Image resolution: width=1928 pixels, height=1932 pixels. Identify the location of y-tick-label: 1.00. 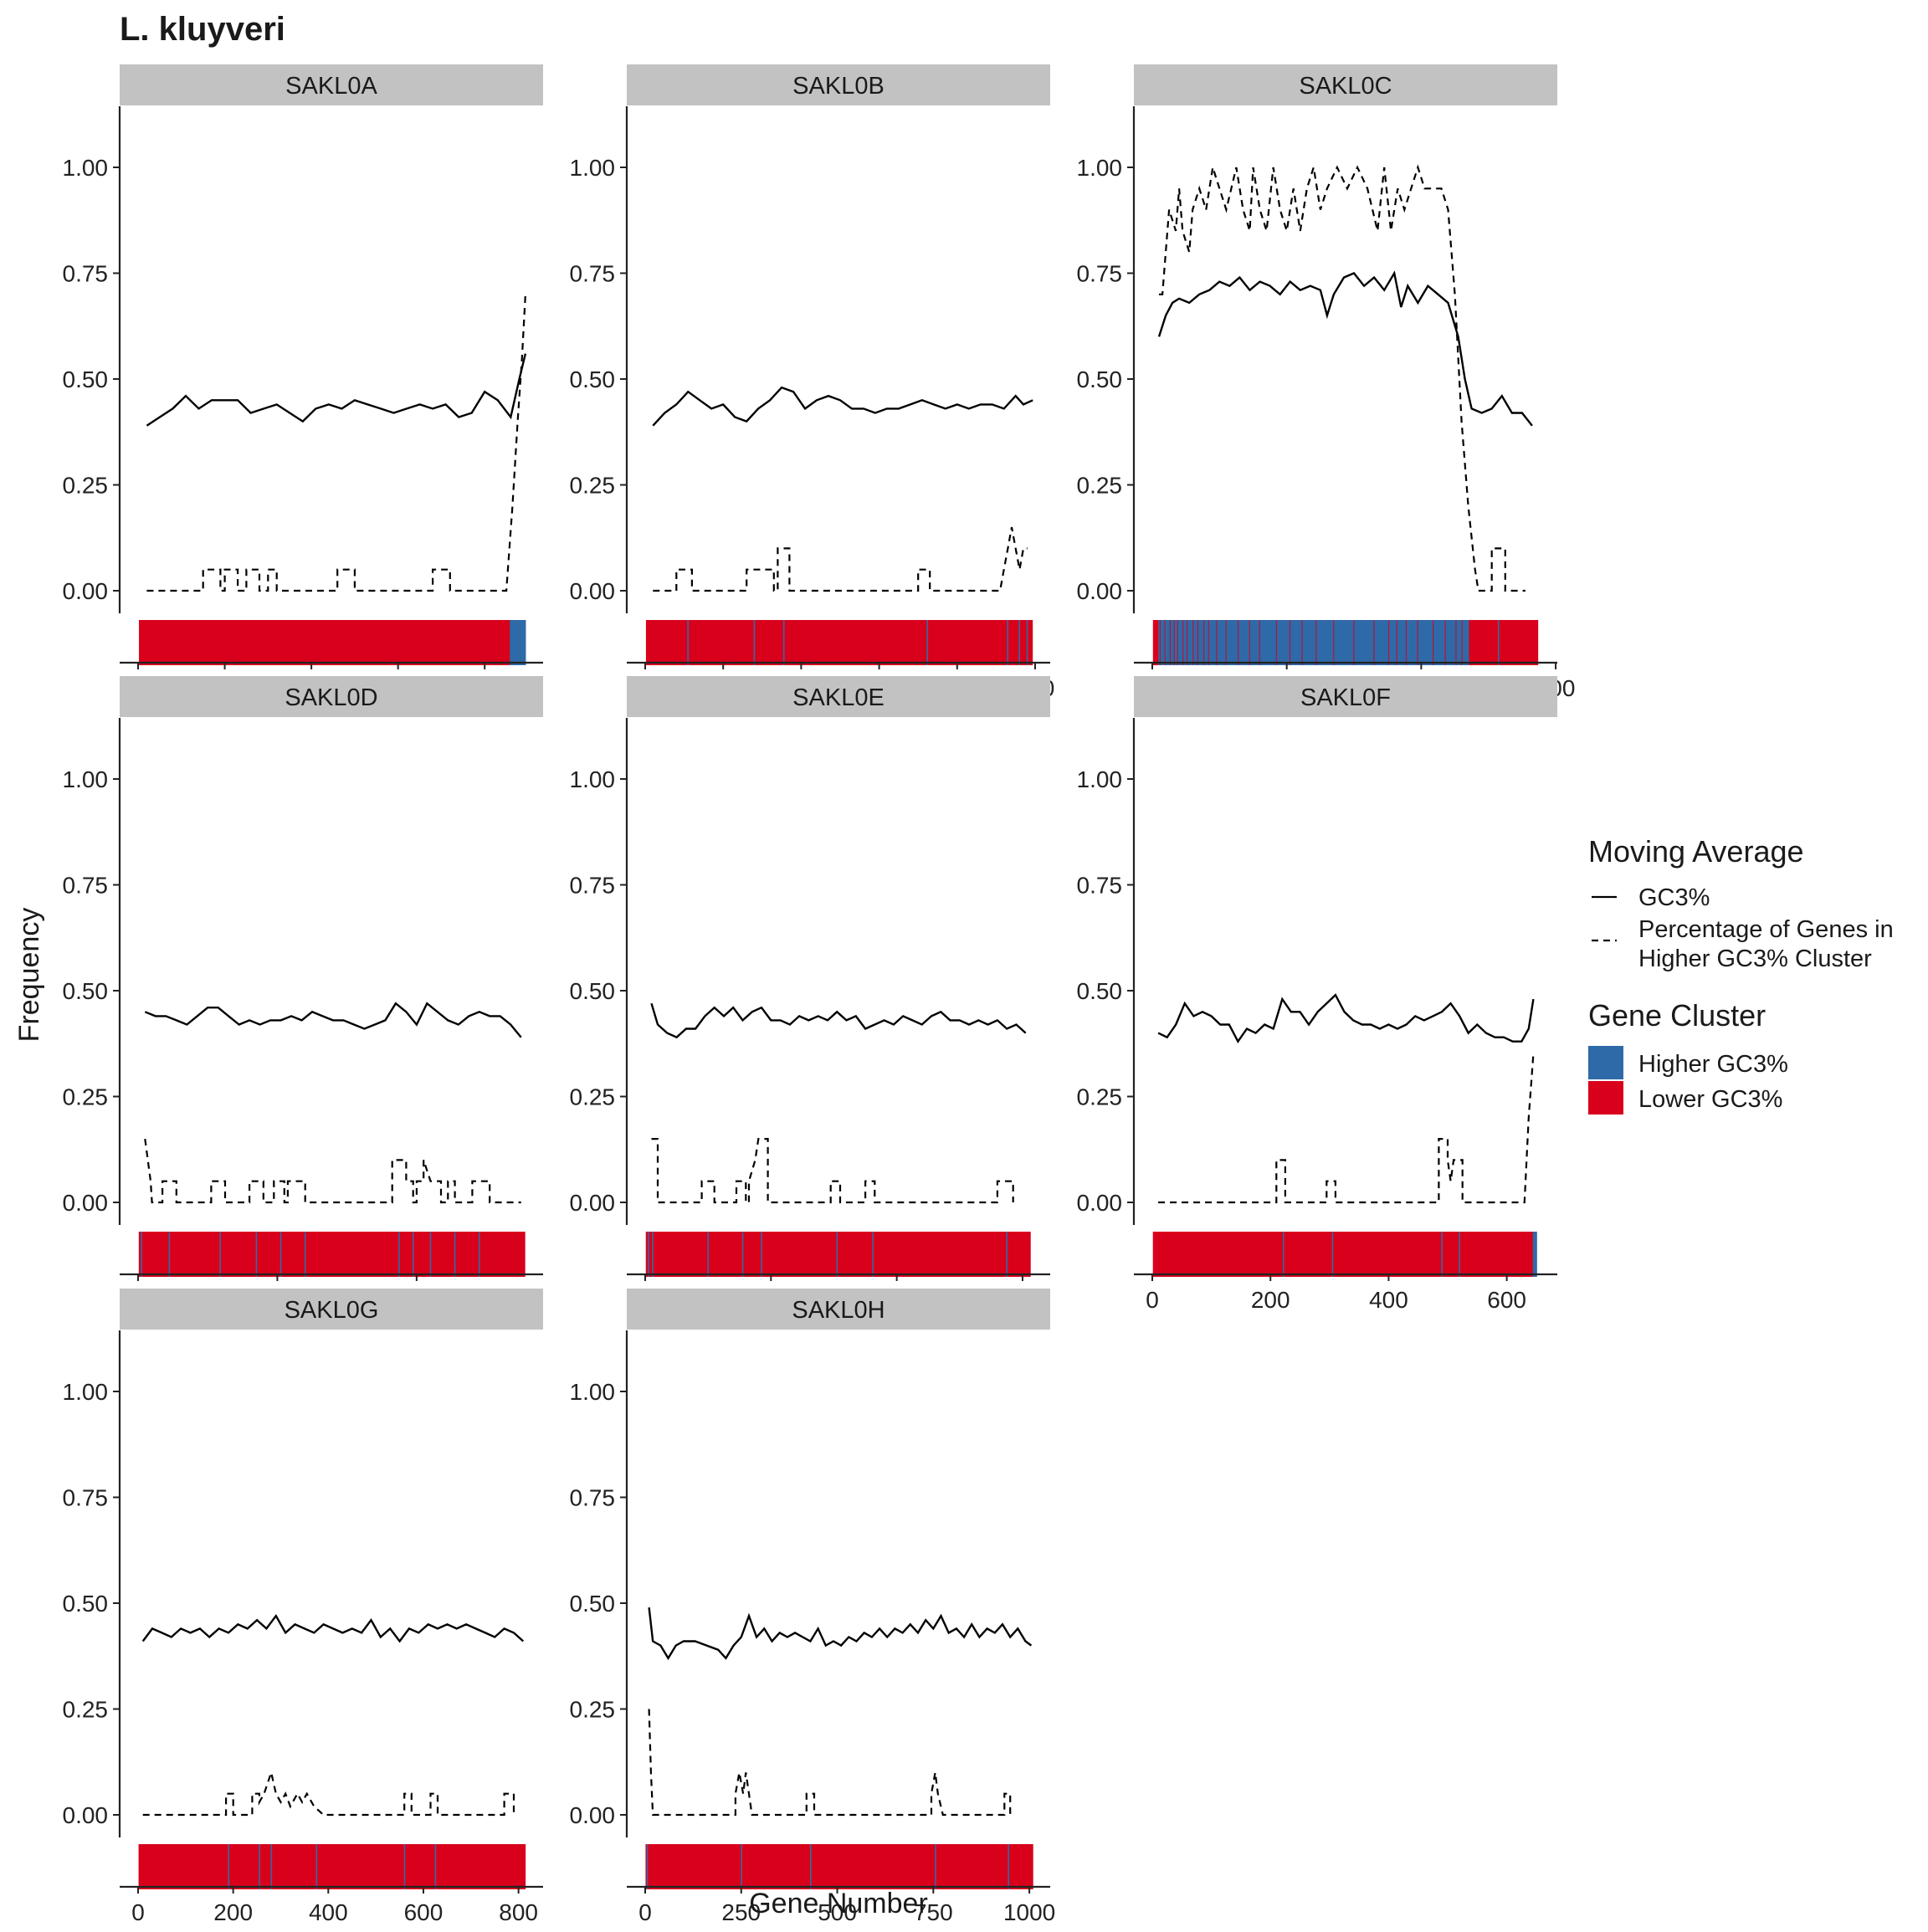
(593, 779).